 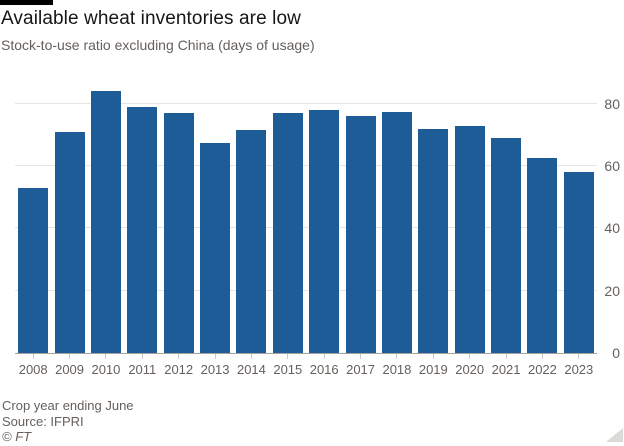 What do you see at coordinates (542, 255) in the screenshot?
I see `bar-2022` at bounding box center [542, 255].